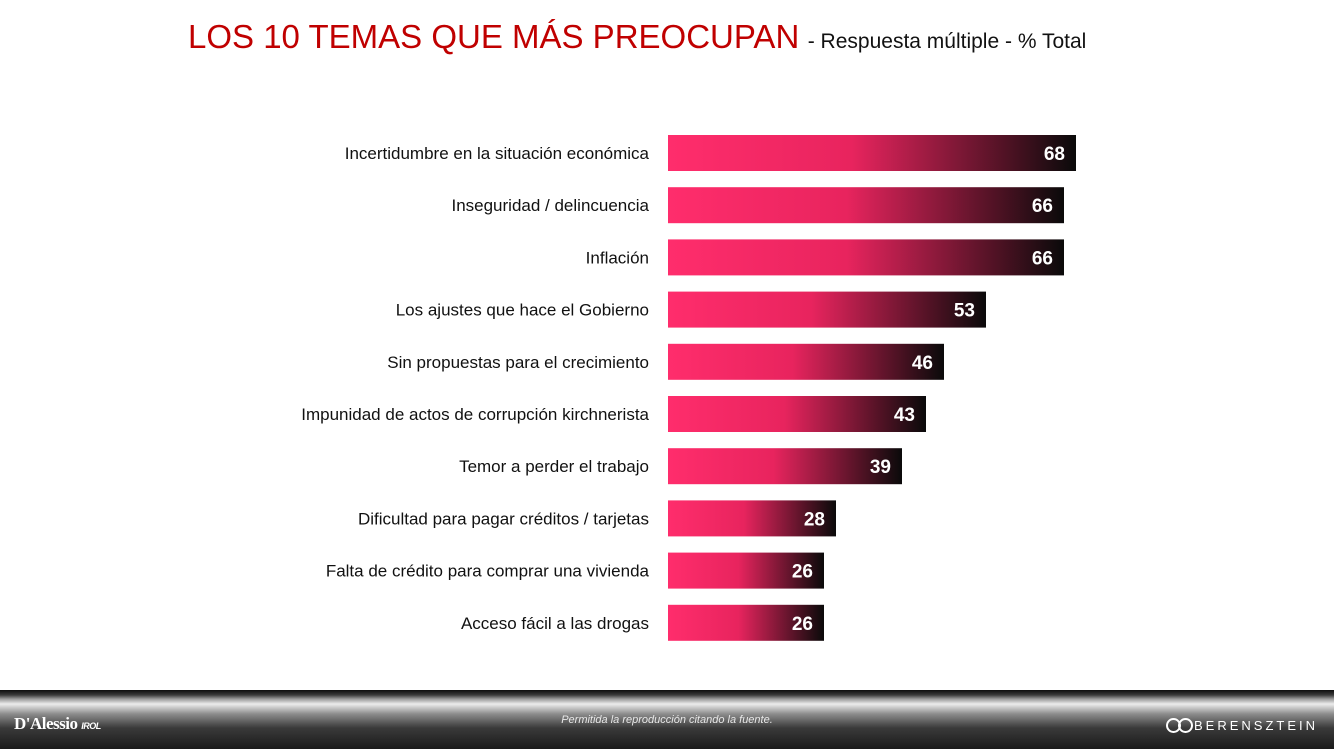 The height and width of the screenshot is (749, 1334). Describe the element at coordinates (1054, 154) in the screenshot. I see `data-label: 68` at that location.